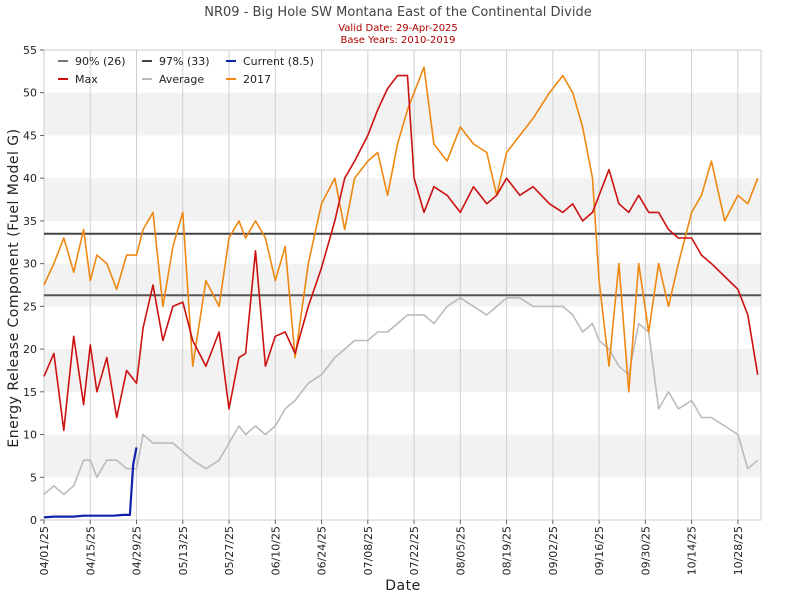  Describe the element at coordinates (645, 550) in the screenshot. I see `x-tick-label: 09/30/25` at that location.